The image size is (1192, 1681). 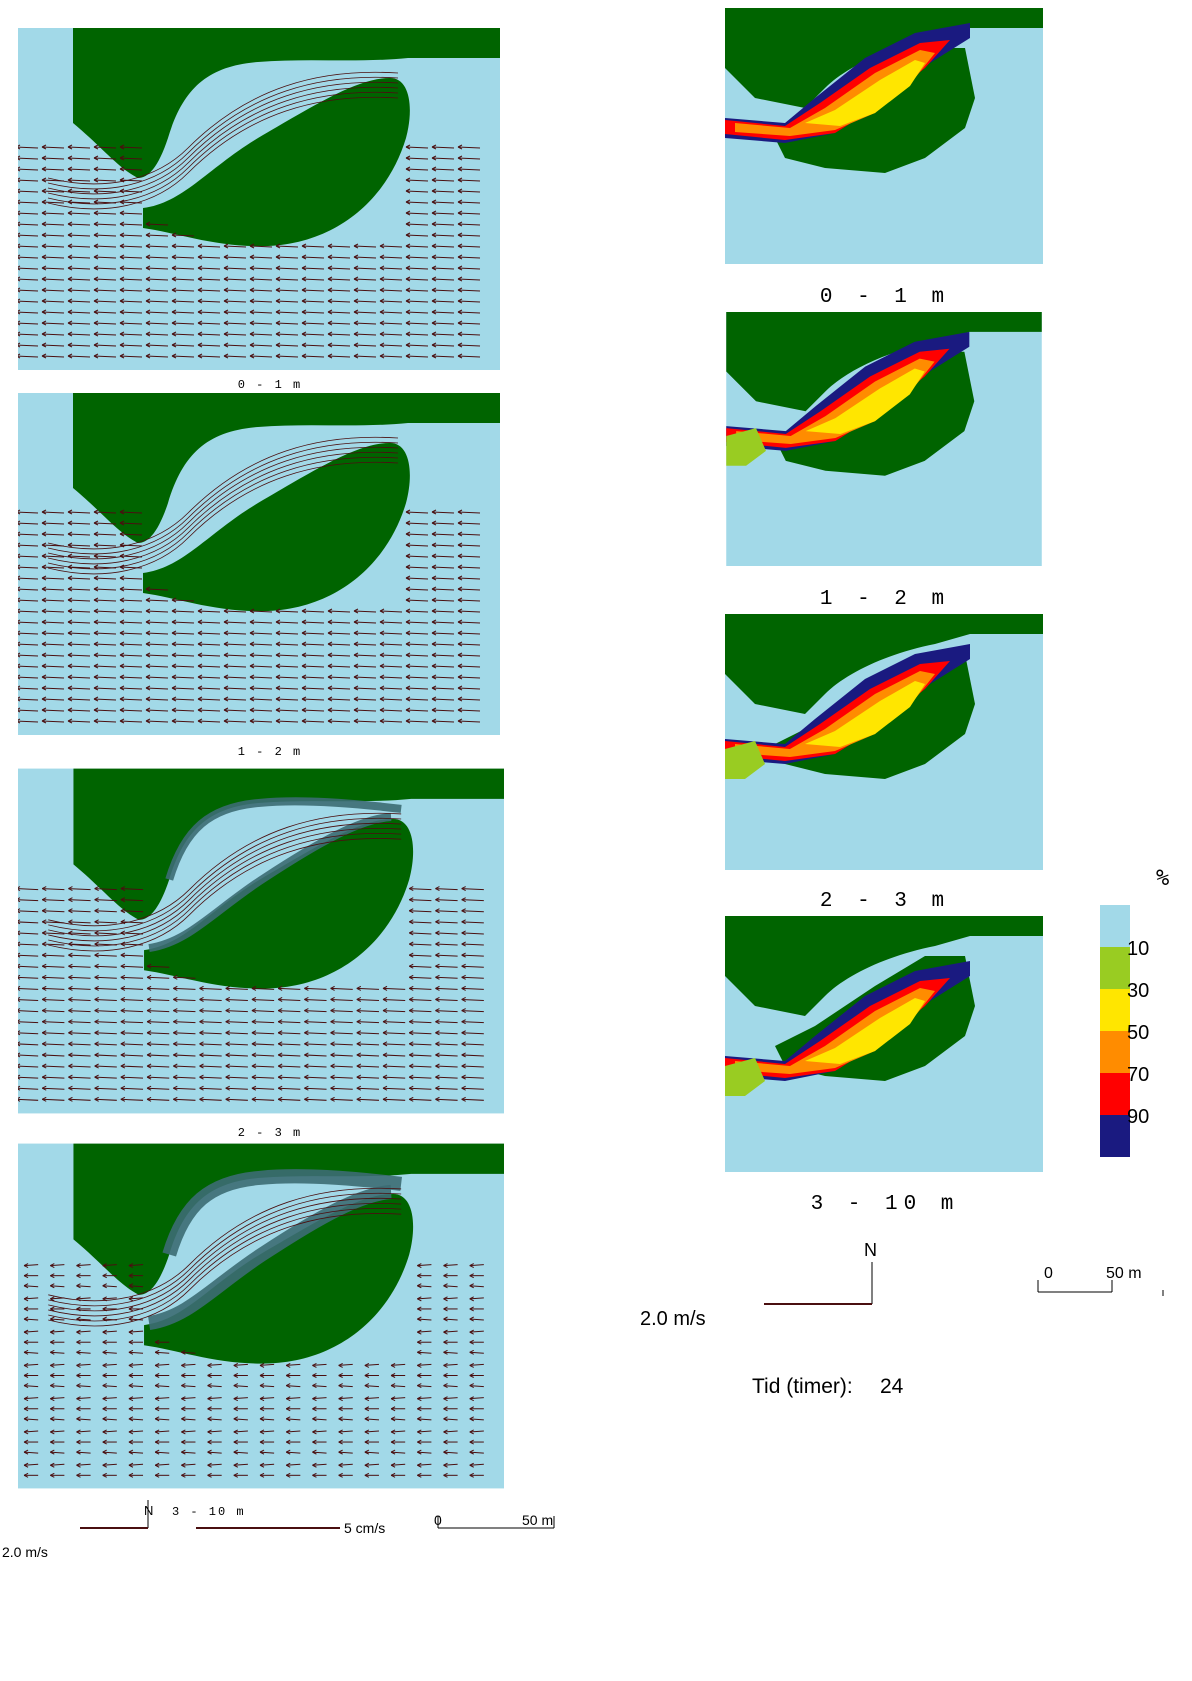 What do you see at coordinates (270, 385) in the screenshot?
I see `vector-map-label-0-1m: 0 - 1 m` at bounding box center [270, 385].